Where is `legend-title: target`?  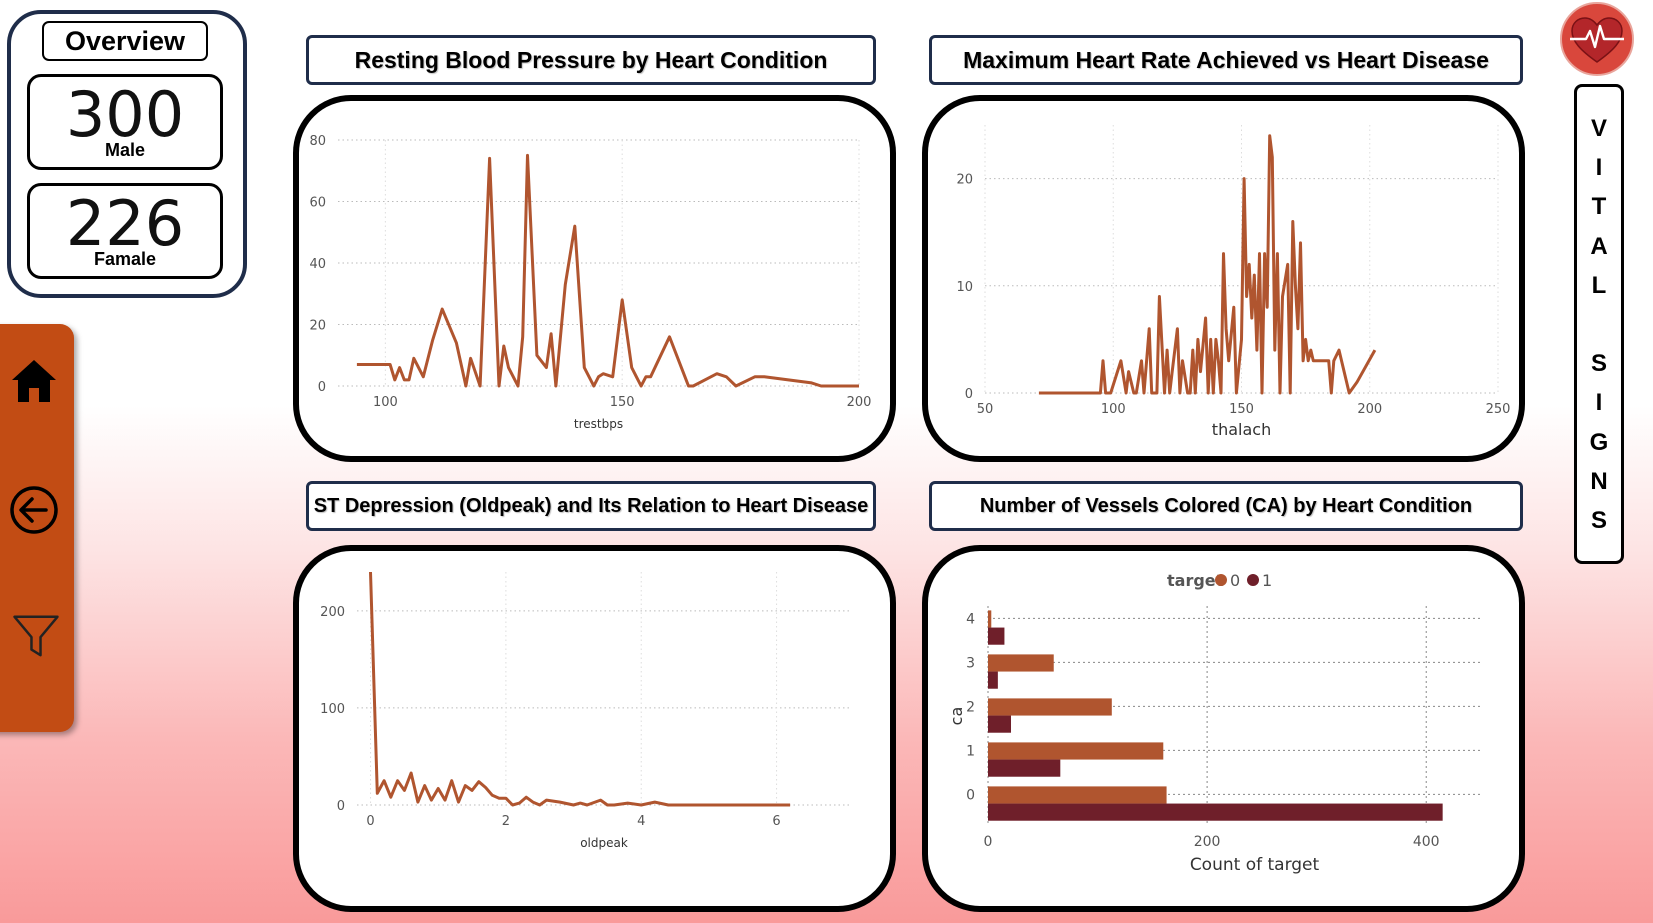
legend-title: target is located at coordinates (1195, 580).